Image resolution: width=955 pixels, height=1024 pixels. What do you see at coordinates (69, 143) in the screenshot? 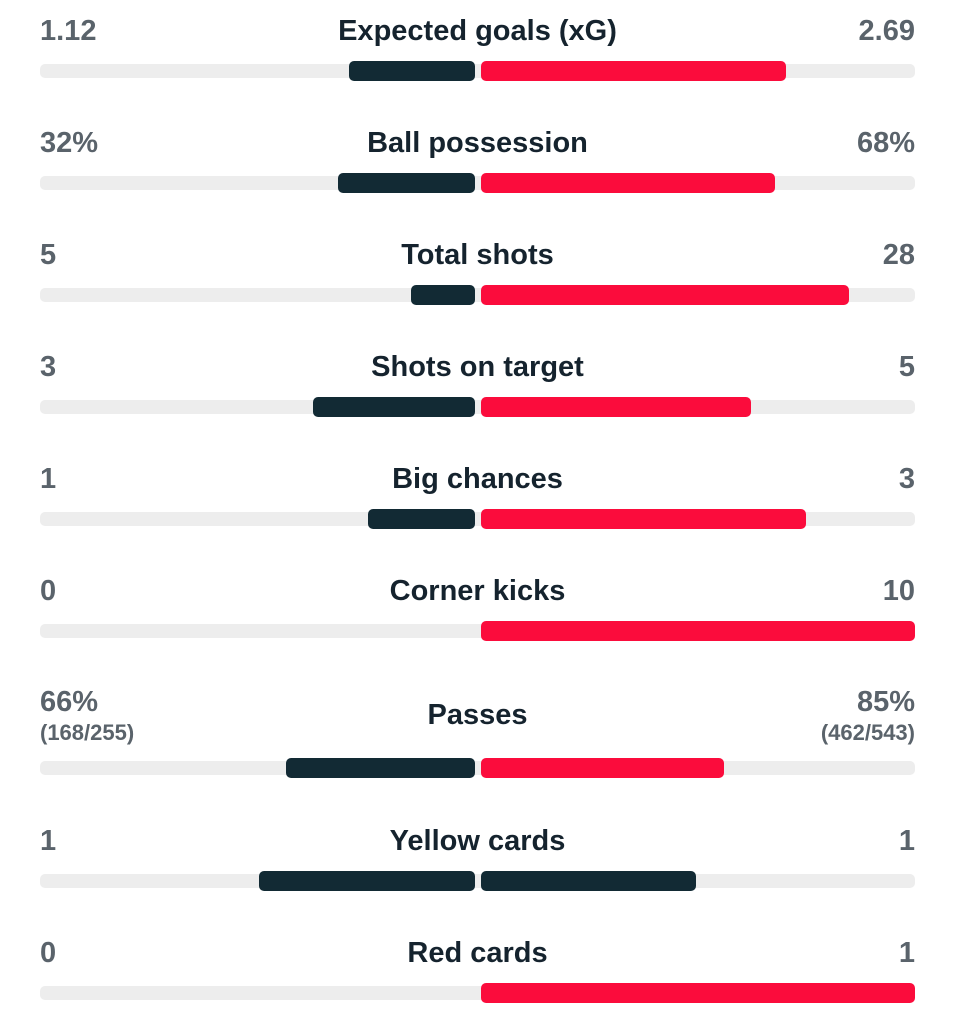
I see `home-value-text: 32%` at bounding box center [69, 143].